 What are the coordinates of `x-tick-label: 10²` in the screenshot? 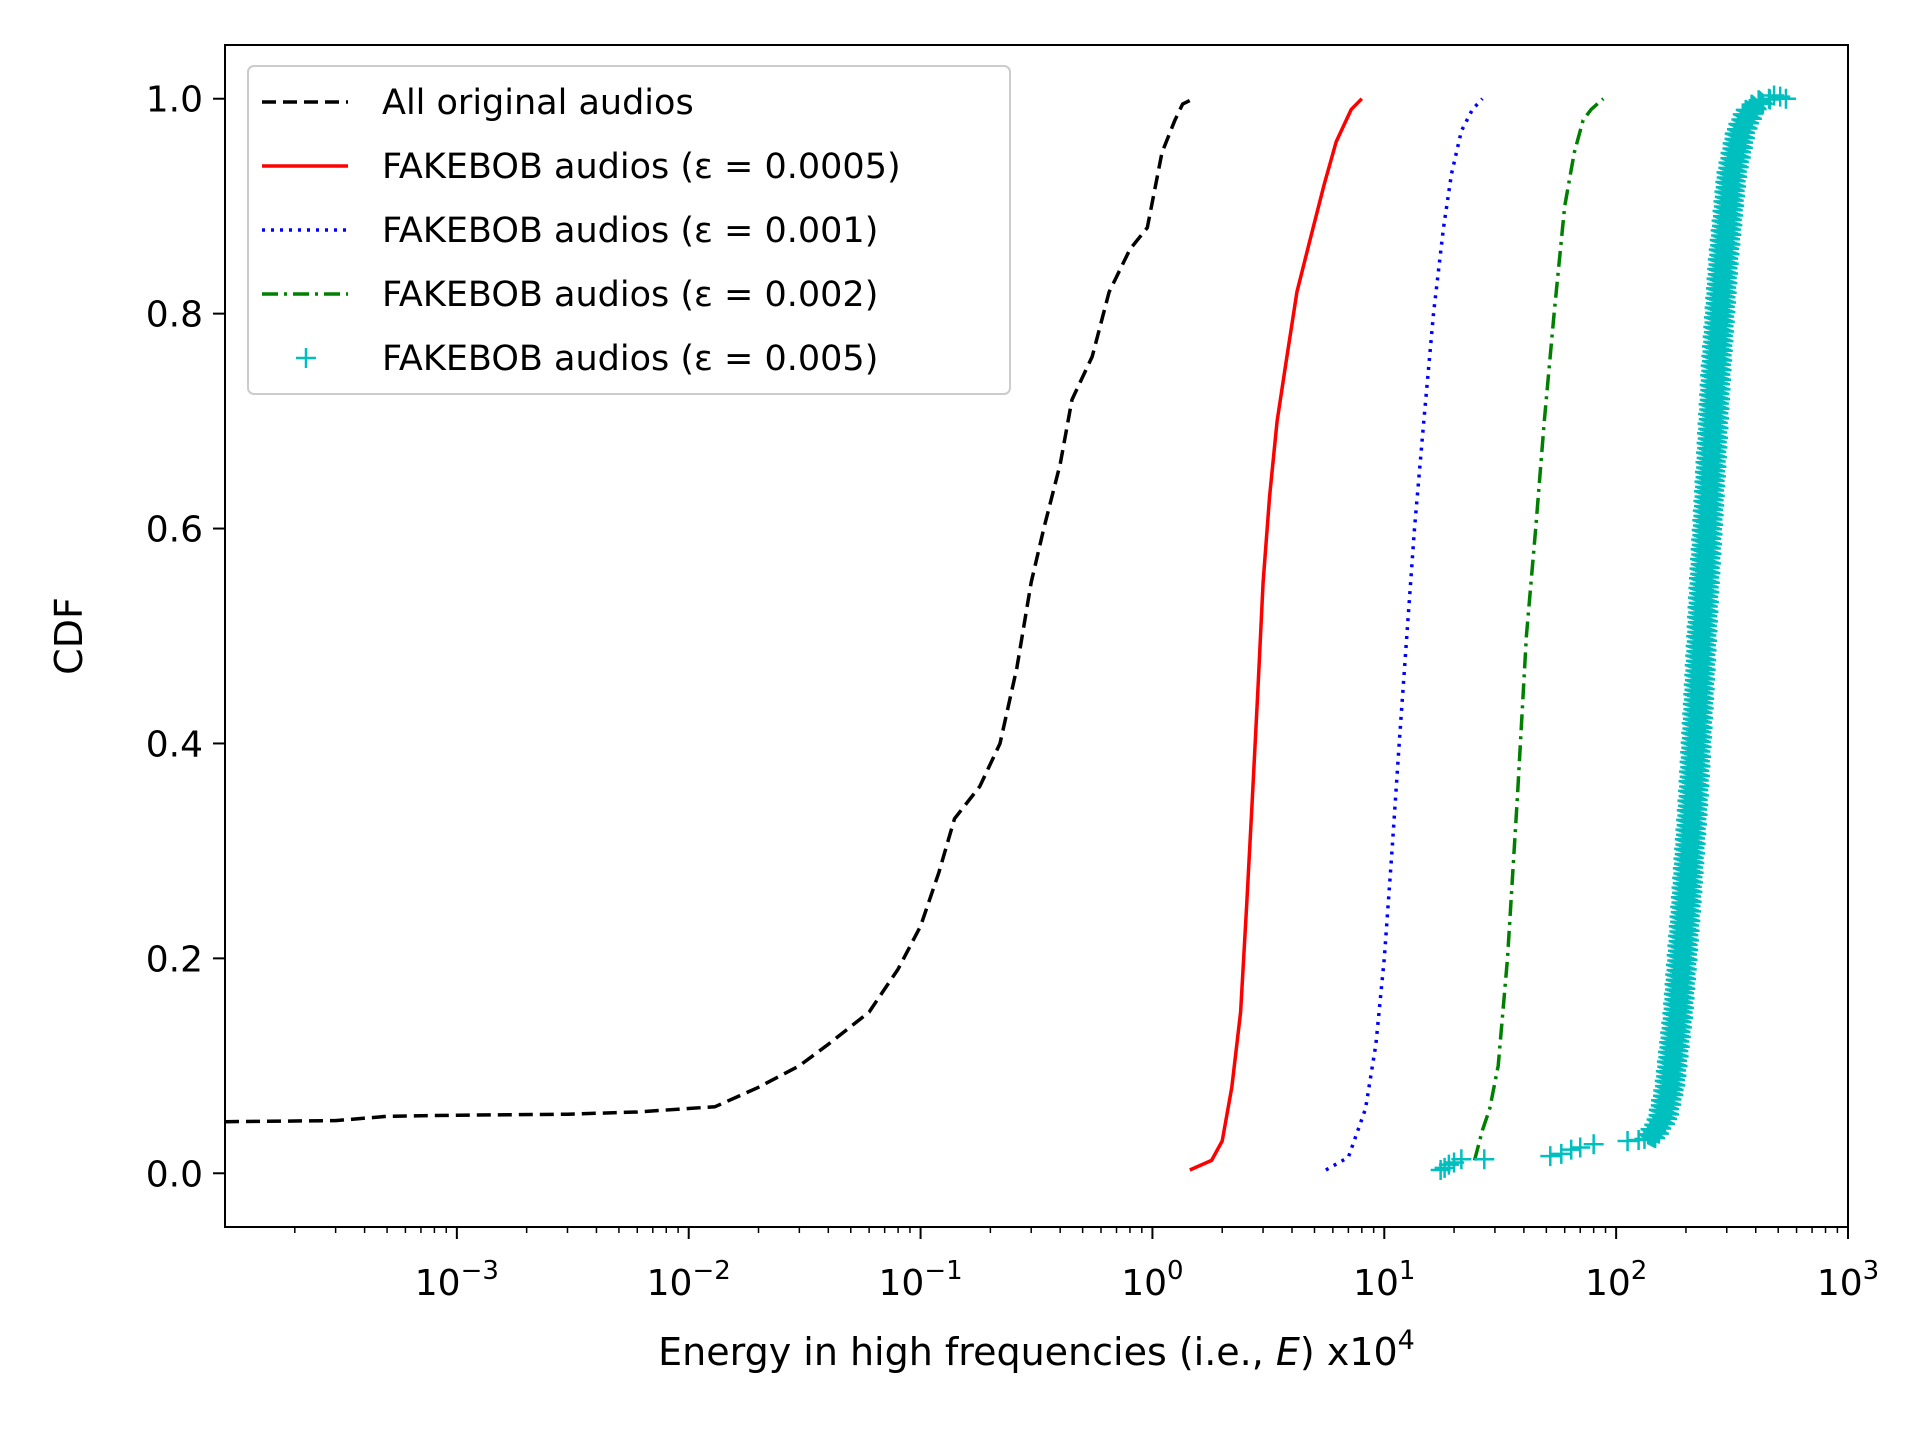 It's located at (1616, 1280).